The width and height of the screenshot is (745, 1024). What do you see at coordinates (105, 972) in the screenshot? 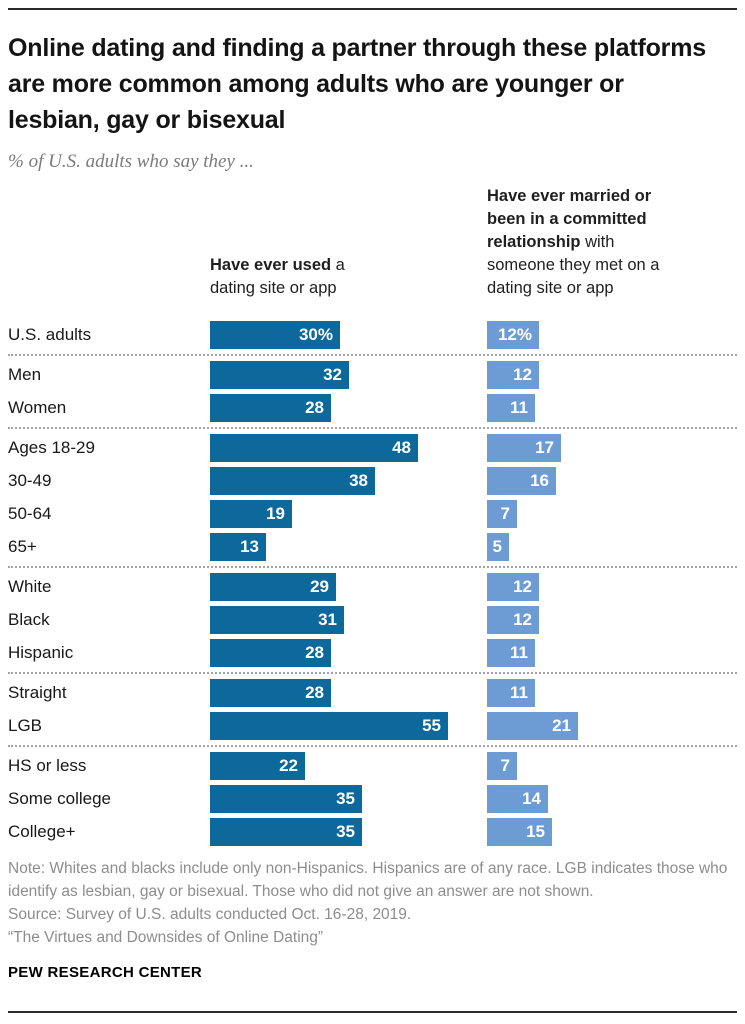
I see `pew-research-center-wordmark: PEW RESEARCH CENTER` at bounding box center [105, 972].